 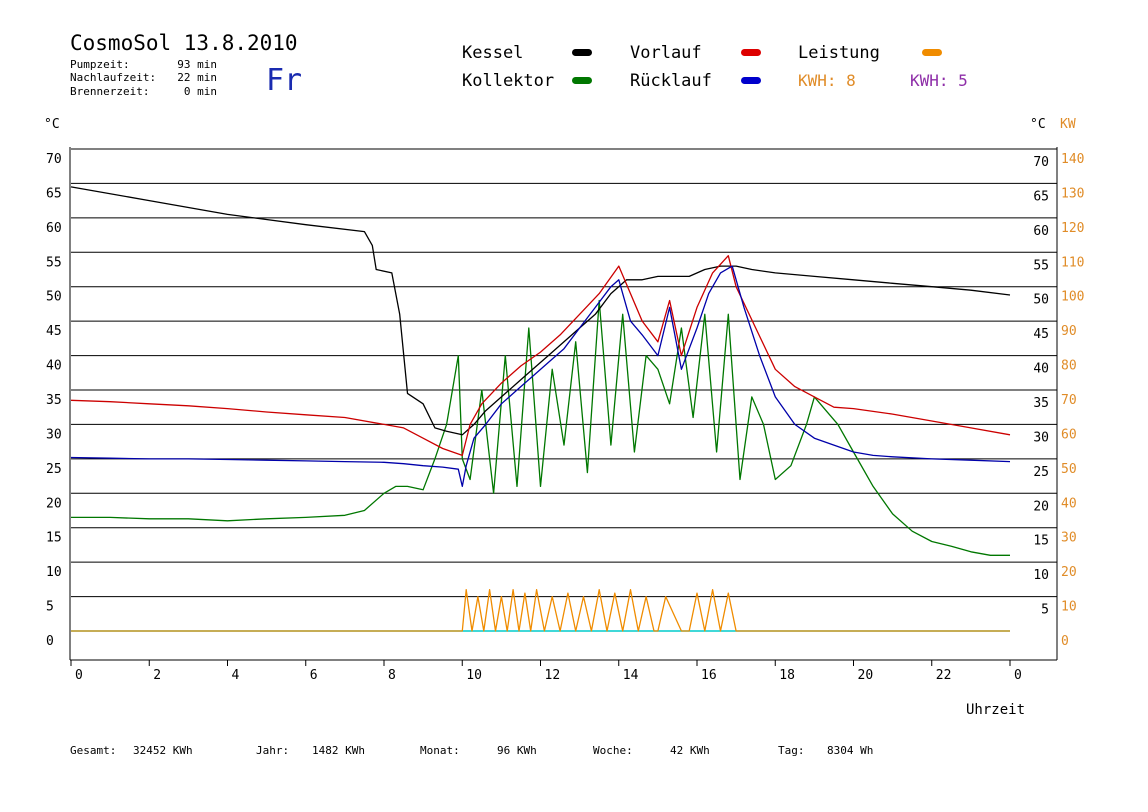 What do you see at coordinates (54, 366) in the screenshot?
I see `y-tick-left-40: 40` at bounding box center [54, 366].